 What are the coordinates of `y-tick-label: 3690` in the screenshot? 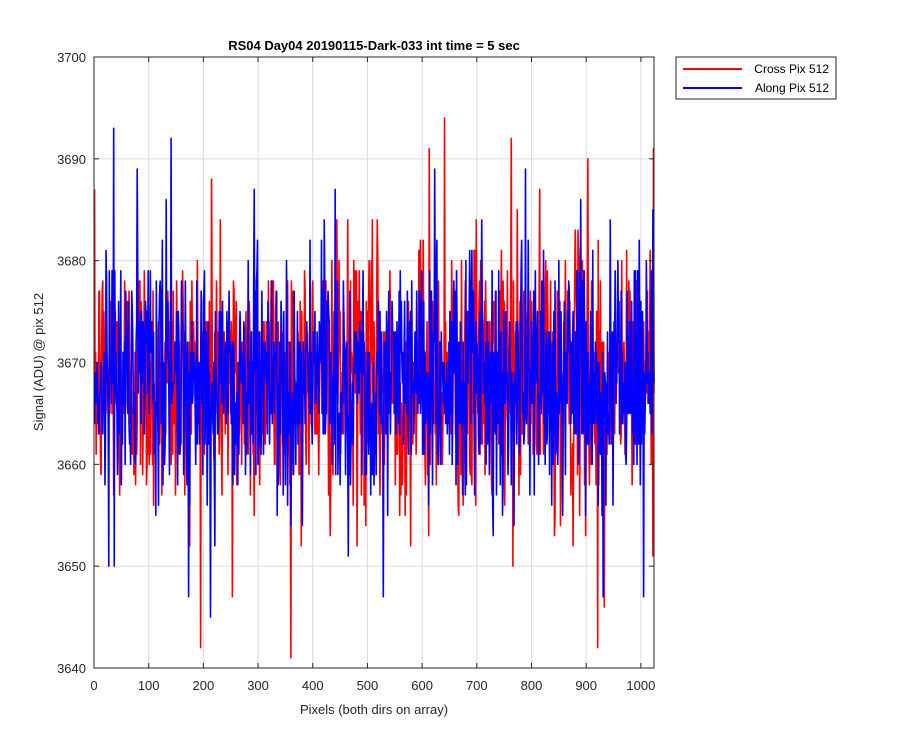 It's located at (71, 159).